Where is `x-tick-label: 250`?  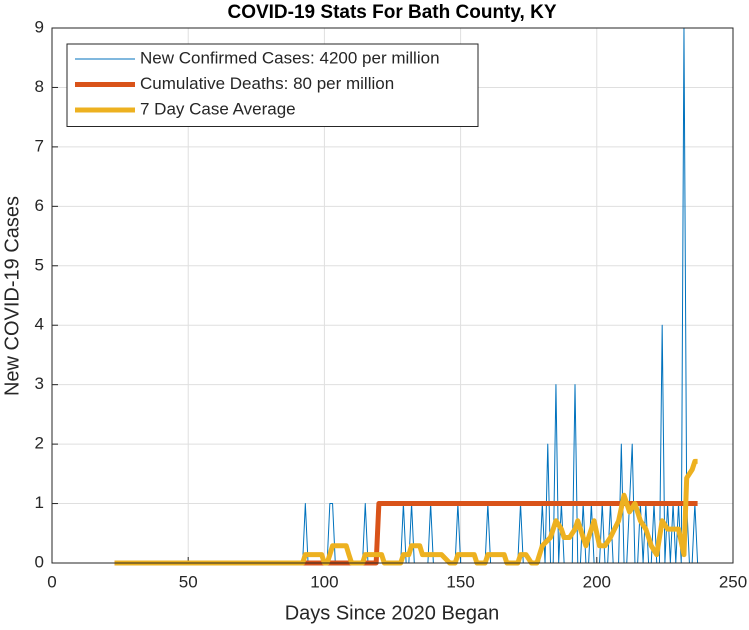
x-tick-label: 250 is located at coordinates (733, 581).